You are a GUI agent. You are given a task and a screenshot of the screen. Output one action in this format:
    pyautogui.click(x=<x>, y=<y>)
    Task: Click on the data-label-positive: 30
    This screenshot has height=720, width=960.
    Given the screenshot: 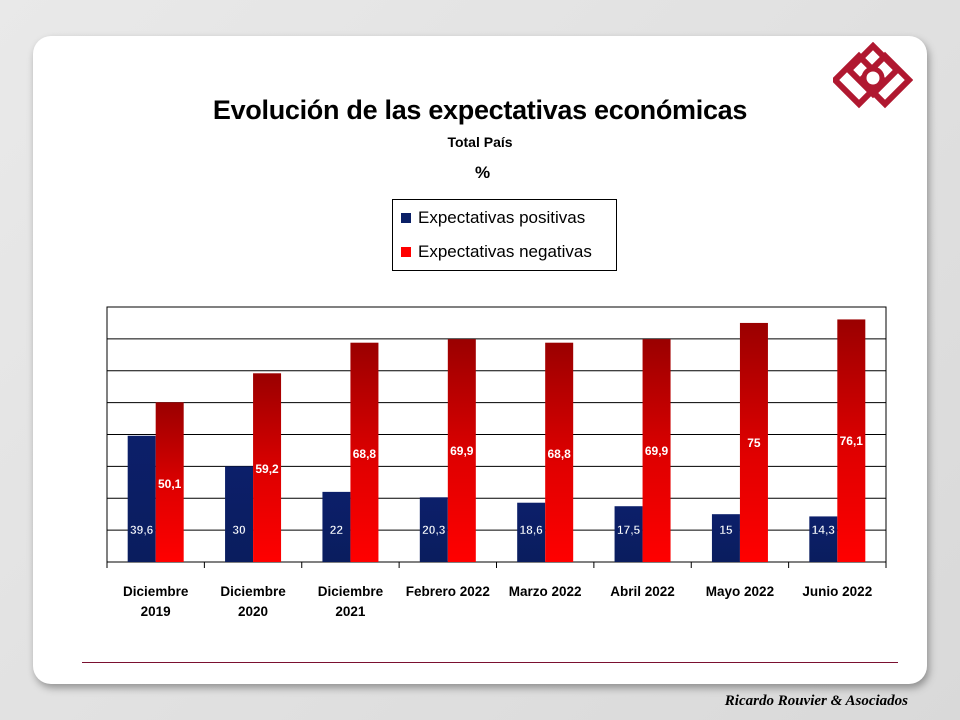 What is the action you would take?
    pyautogui.click(x=239, y=530)
    